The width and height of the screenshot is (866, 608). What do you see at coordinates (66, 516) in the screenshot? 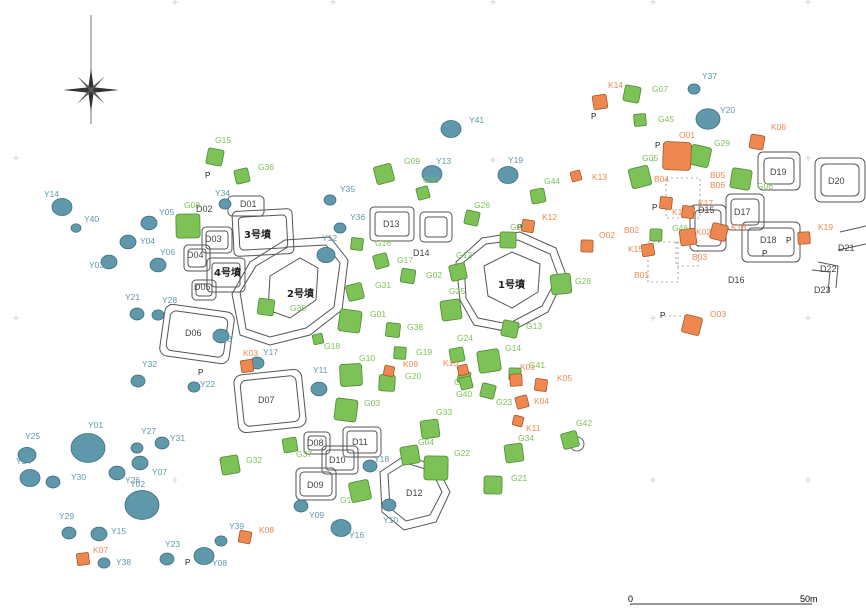
I see `label-y29: Y29` at bounding box center [66, 516].